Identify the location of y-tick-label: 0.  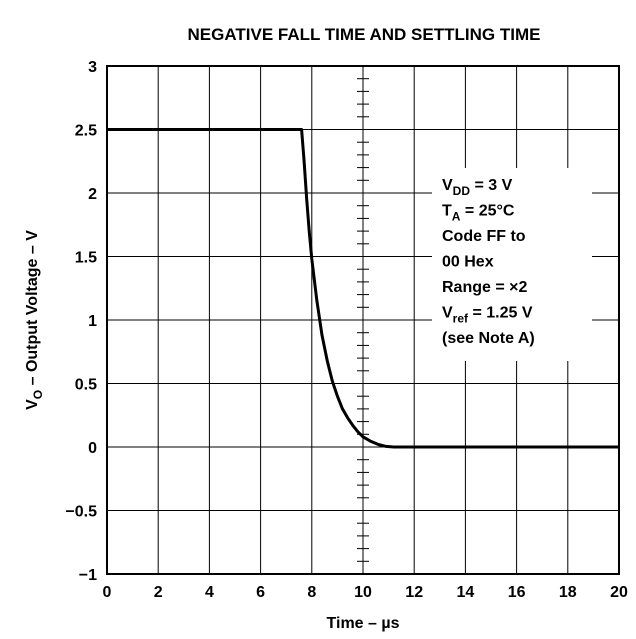
(92, 448).